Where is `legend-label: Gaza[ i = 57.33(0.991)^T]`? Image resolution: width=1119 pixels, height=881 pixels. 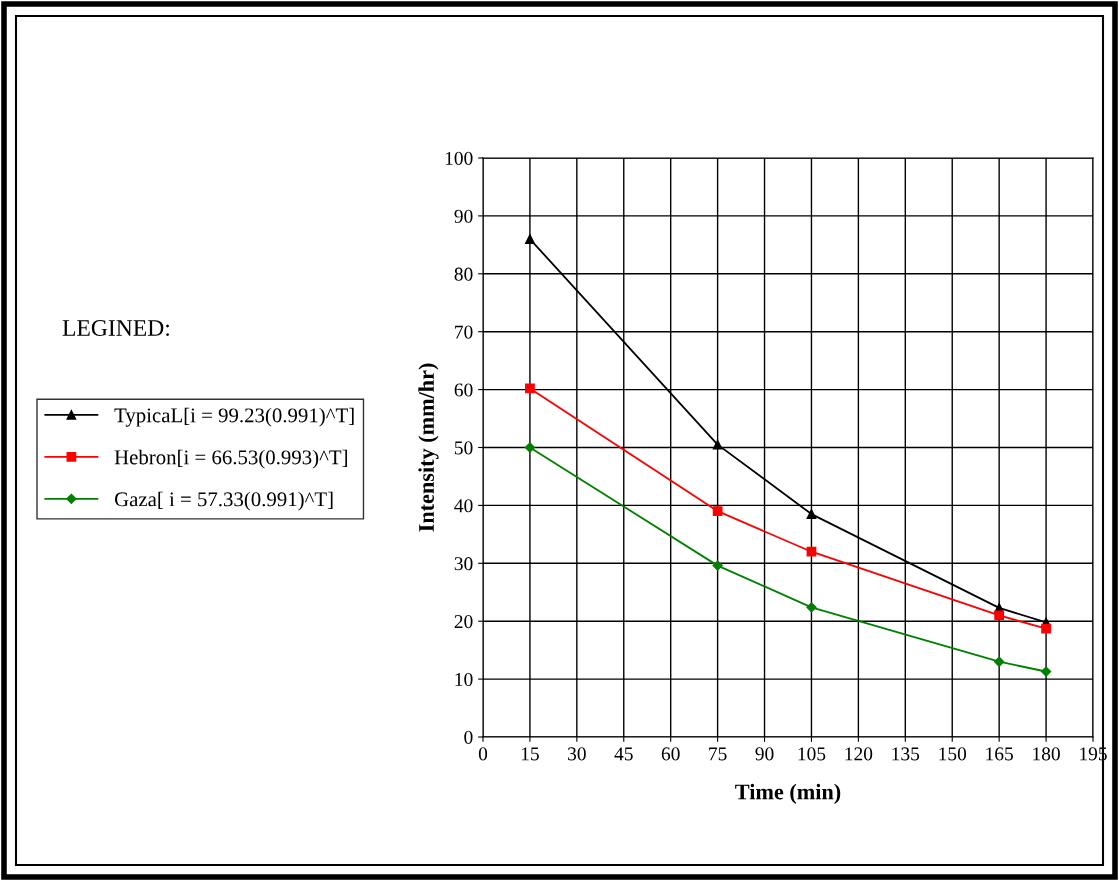 legend-label: Gaza[ i = 57.33(0.991)^T] is located at coordinates (223, 501).